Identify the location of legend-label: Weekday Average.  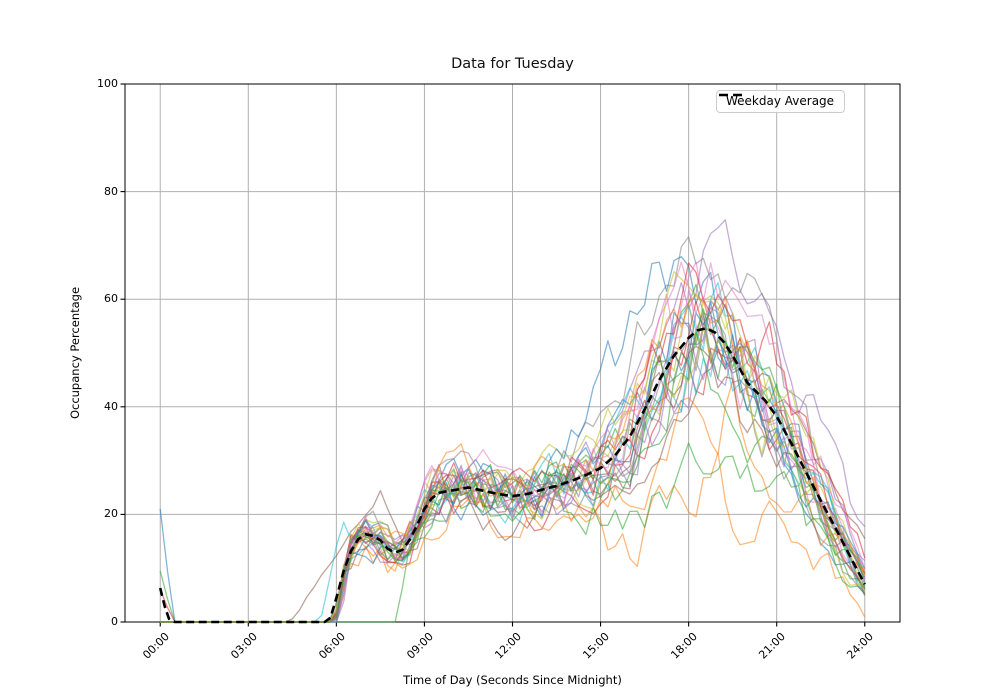
(780, 101).